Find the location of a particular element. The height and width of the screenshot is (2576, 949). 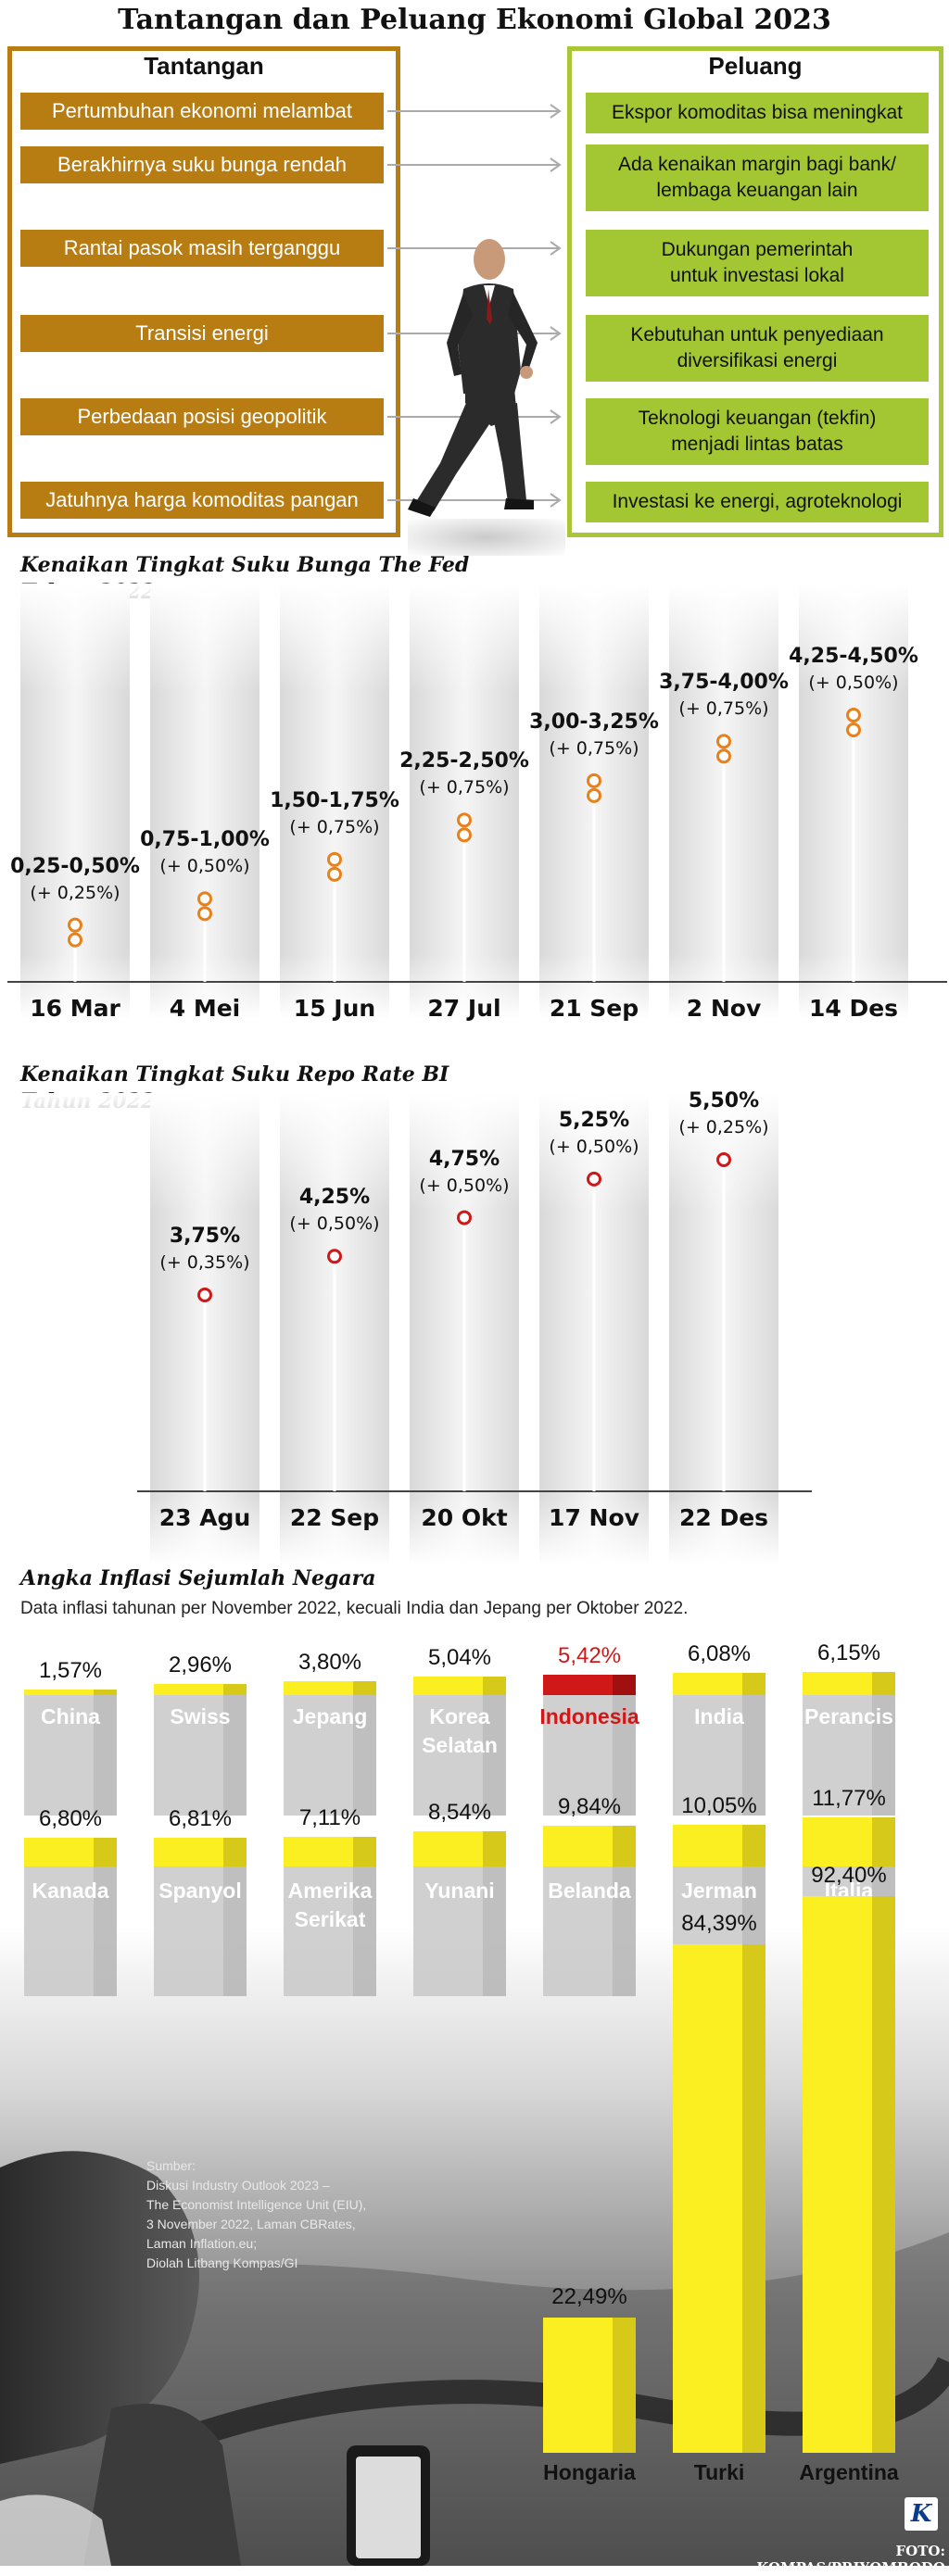

source-line: Sumber: is located at coordinates (171, 2165).